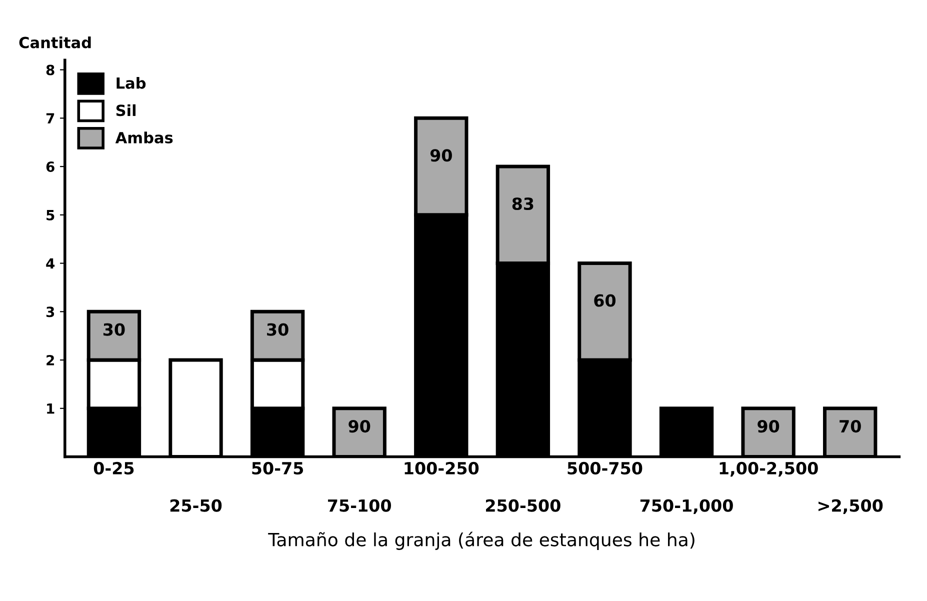  I want to click on y-tick-label: 7, so click(50, 118).